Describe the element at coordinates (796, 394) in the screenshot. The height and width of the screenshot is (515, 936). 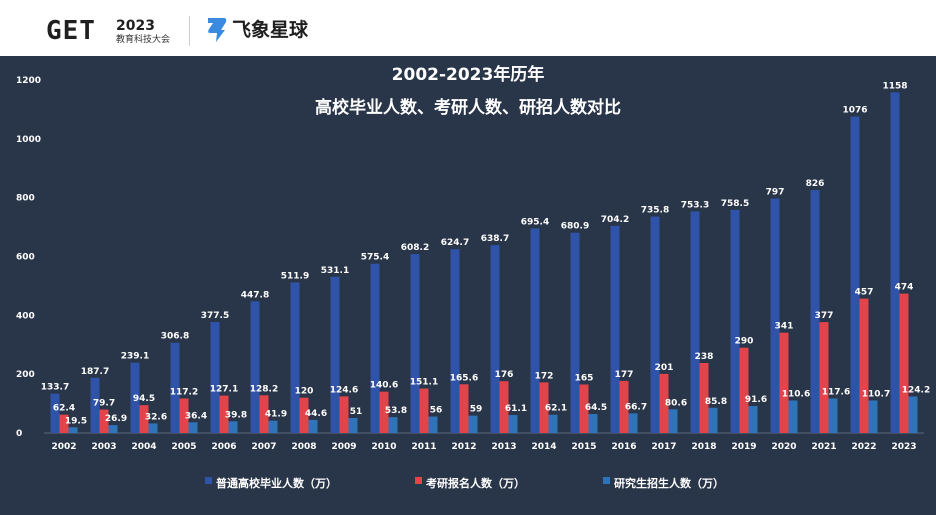
I see `data-label: 110.6` at that location.